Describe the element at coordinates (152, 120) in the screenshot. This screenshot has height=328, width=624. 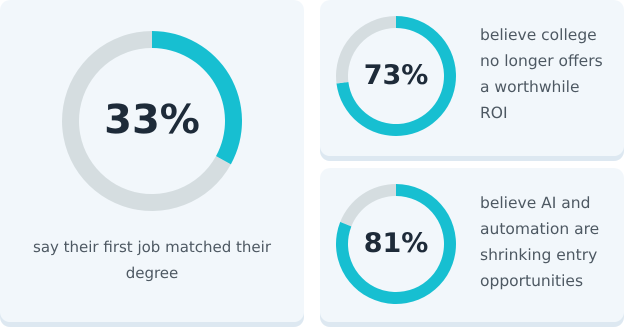
I see `data-label: 33%` at that location.